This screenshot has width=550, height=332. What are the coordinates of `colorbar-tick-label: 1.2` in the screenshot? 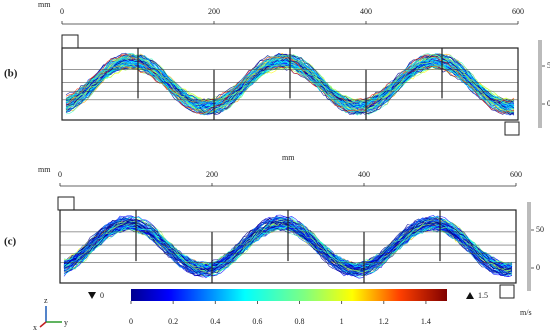 It's located at (384, 321).